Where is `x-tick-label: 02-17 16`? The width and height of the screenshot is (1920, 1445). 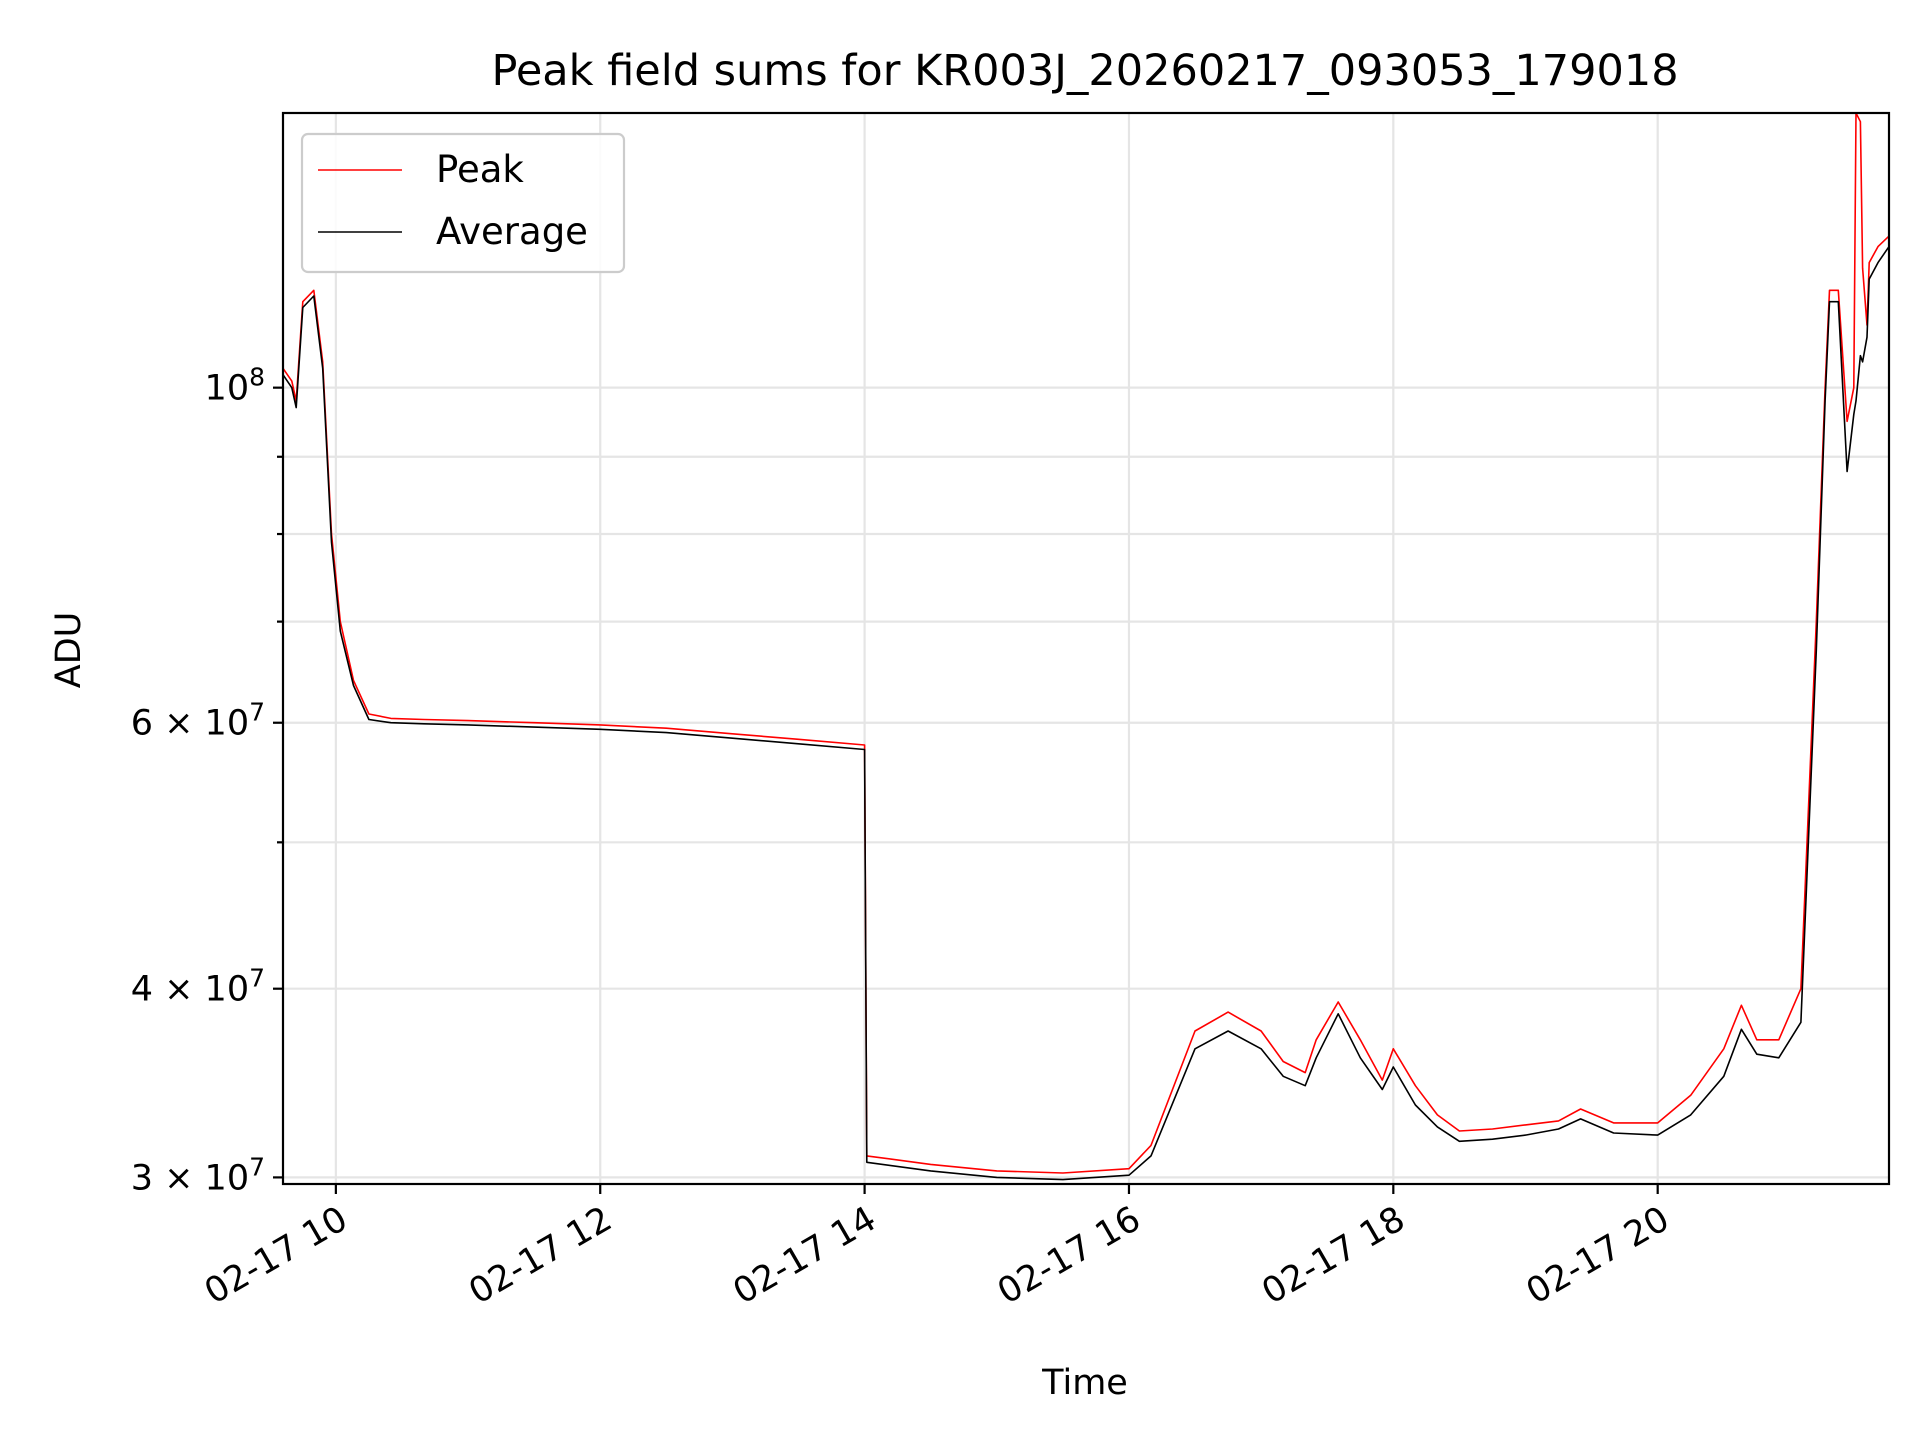 x-tick-label: 02-17 16 is located at coordinates (1069, 1255).